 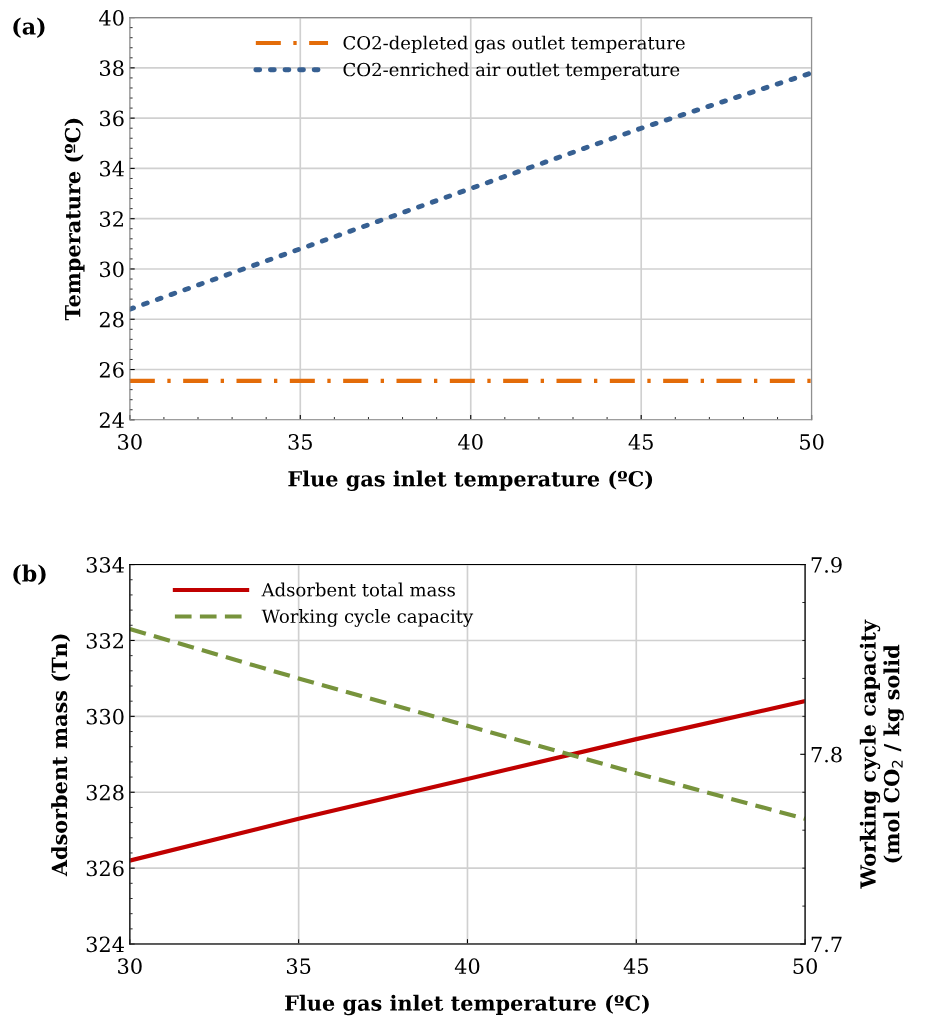 I want to click on y-tick-label: 26, so click(x=111, y=369).